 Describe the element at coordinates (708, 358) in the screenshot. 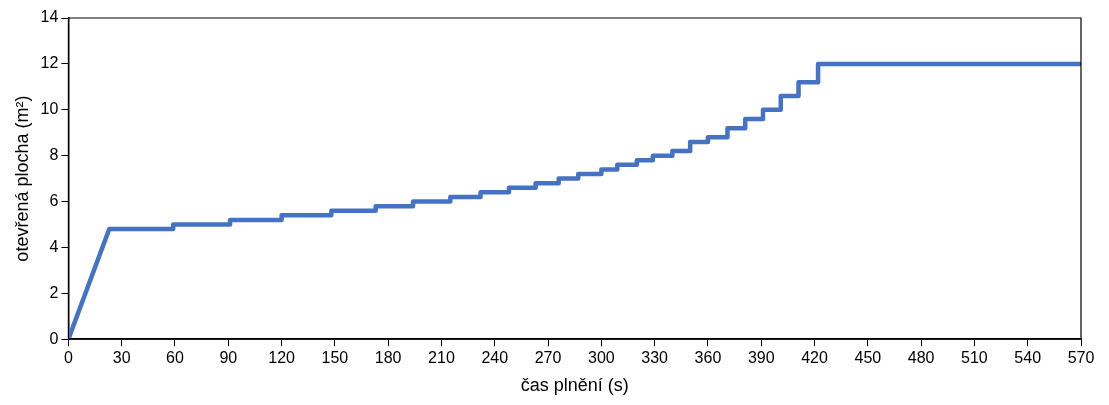

I see `x-tick-label: 360` at that location.